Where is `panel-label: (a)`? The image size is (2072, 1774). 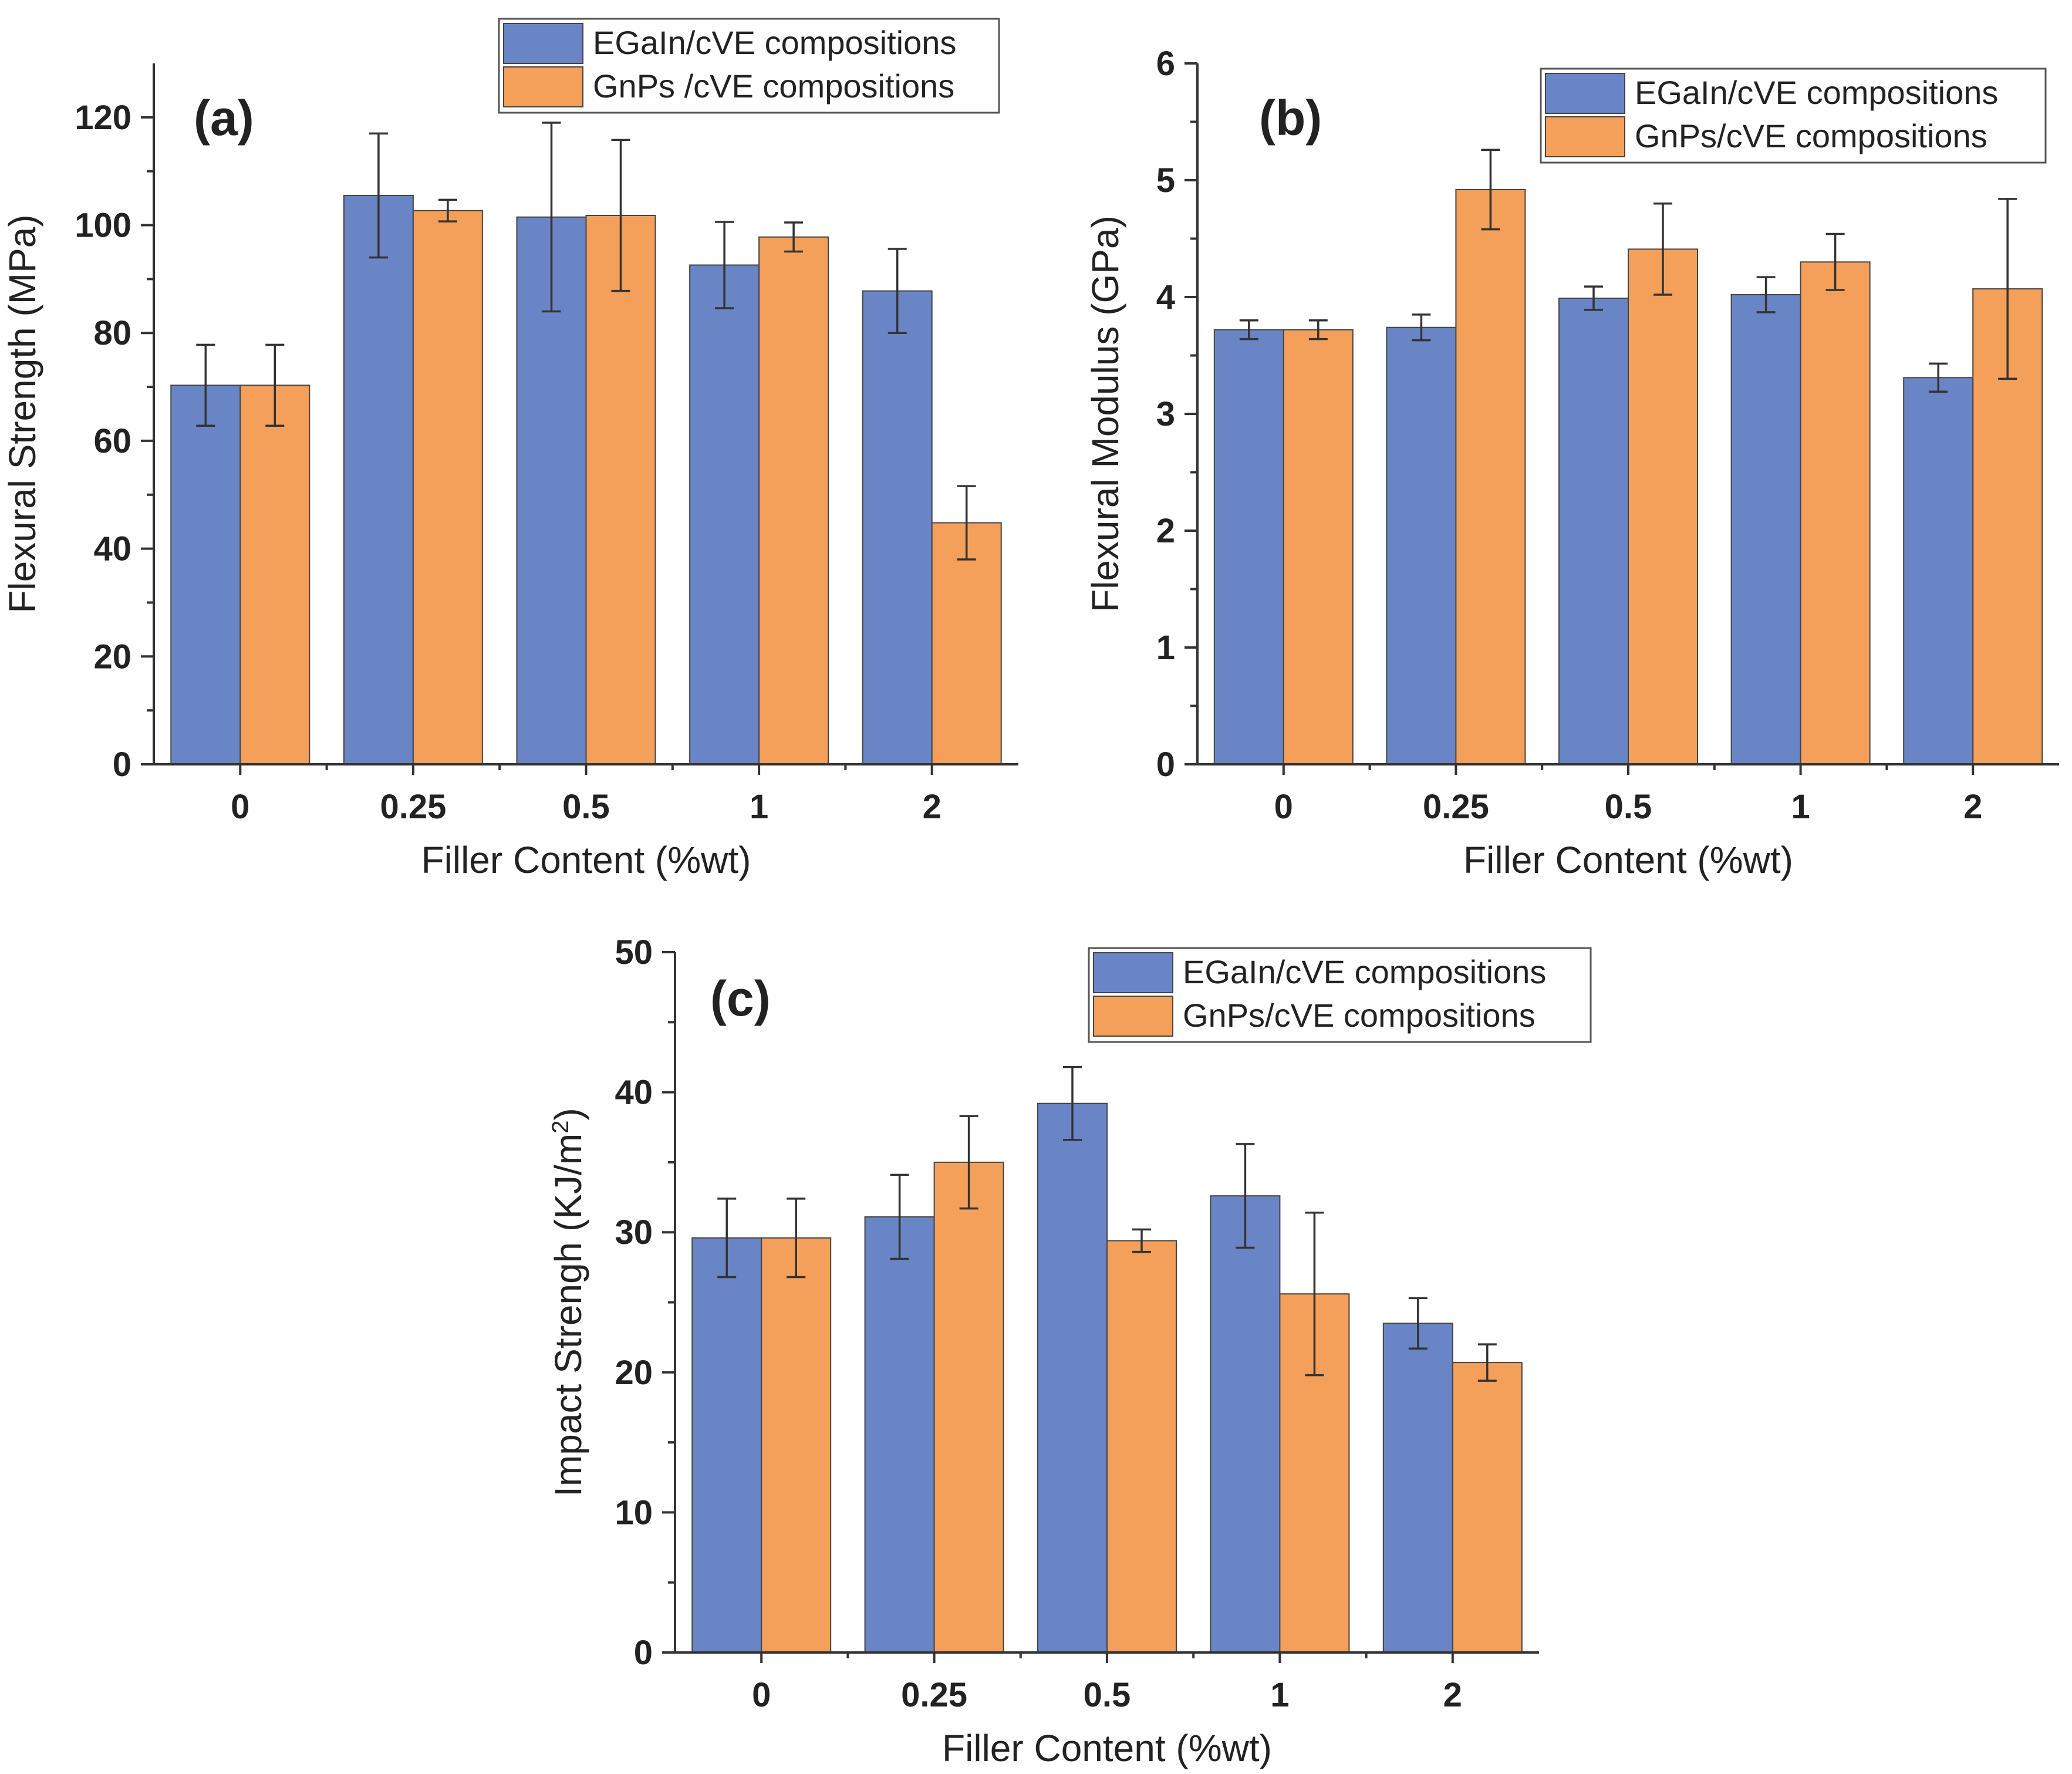
panel-label: (a) is located at coordinates (224, 118).